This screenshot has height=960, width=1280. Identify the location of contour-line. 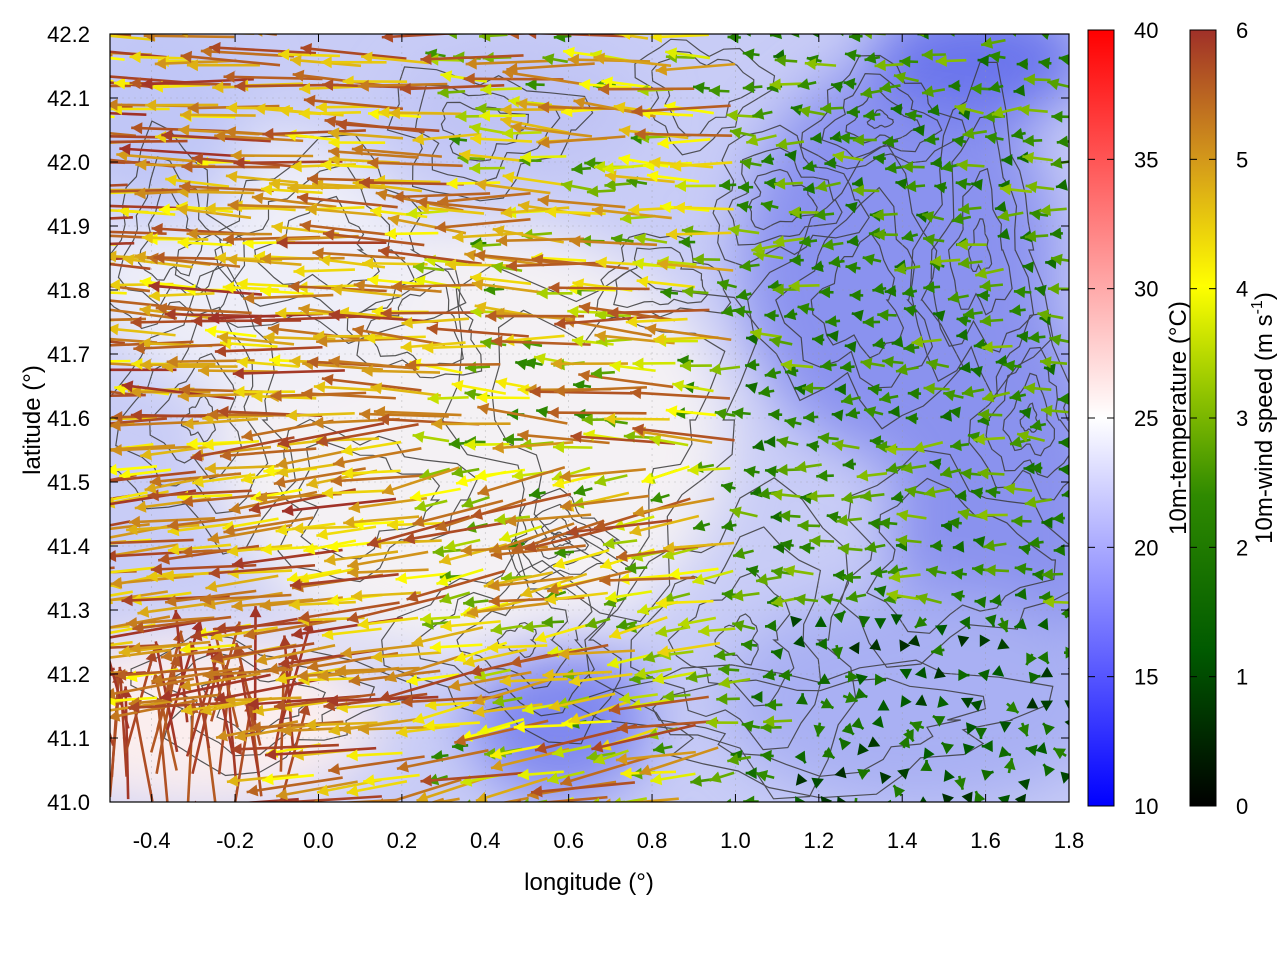
(414, 323).